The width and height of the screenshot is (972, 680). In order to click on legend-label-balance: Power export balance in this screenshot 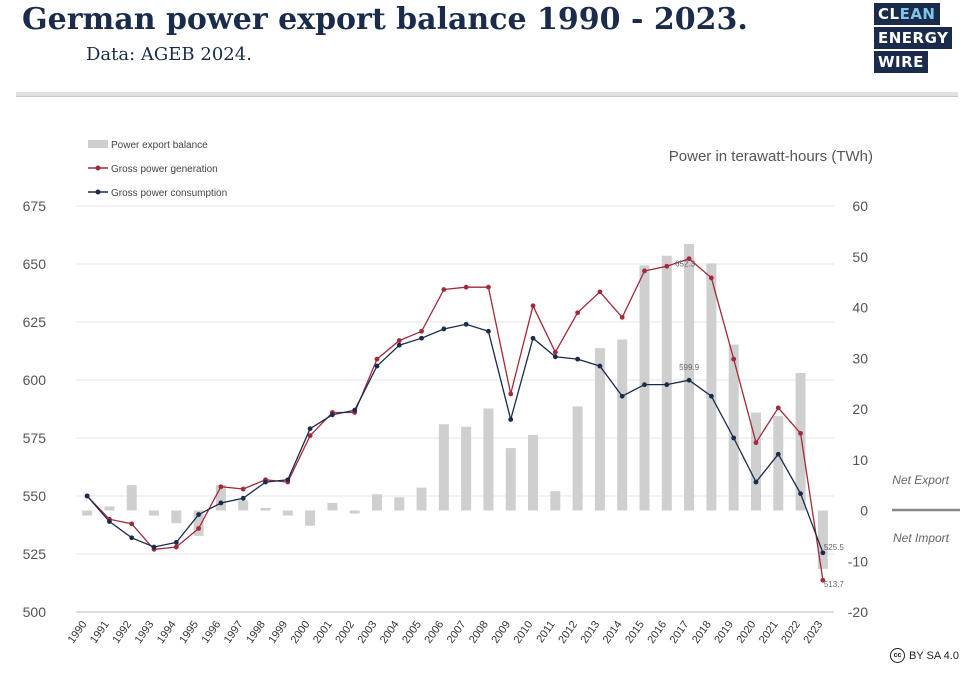, I will do `click(159, 145)`.